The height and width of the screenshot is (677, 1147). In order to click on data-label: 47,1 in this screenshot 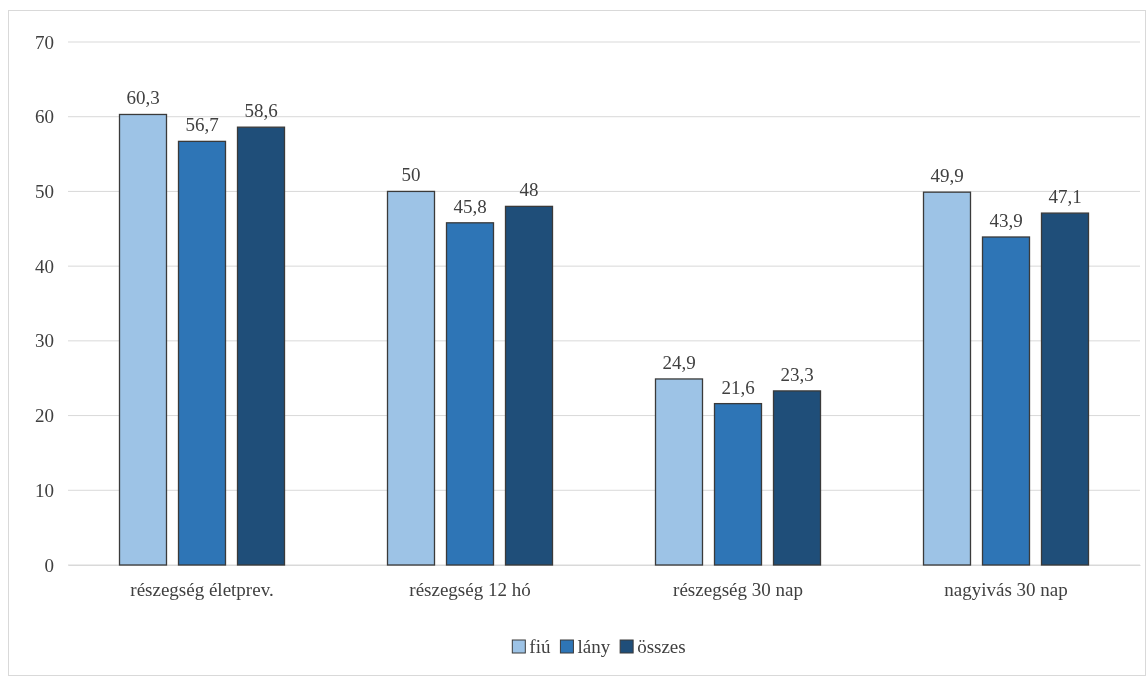, I will do `click(1065, 197)`.